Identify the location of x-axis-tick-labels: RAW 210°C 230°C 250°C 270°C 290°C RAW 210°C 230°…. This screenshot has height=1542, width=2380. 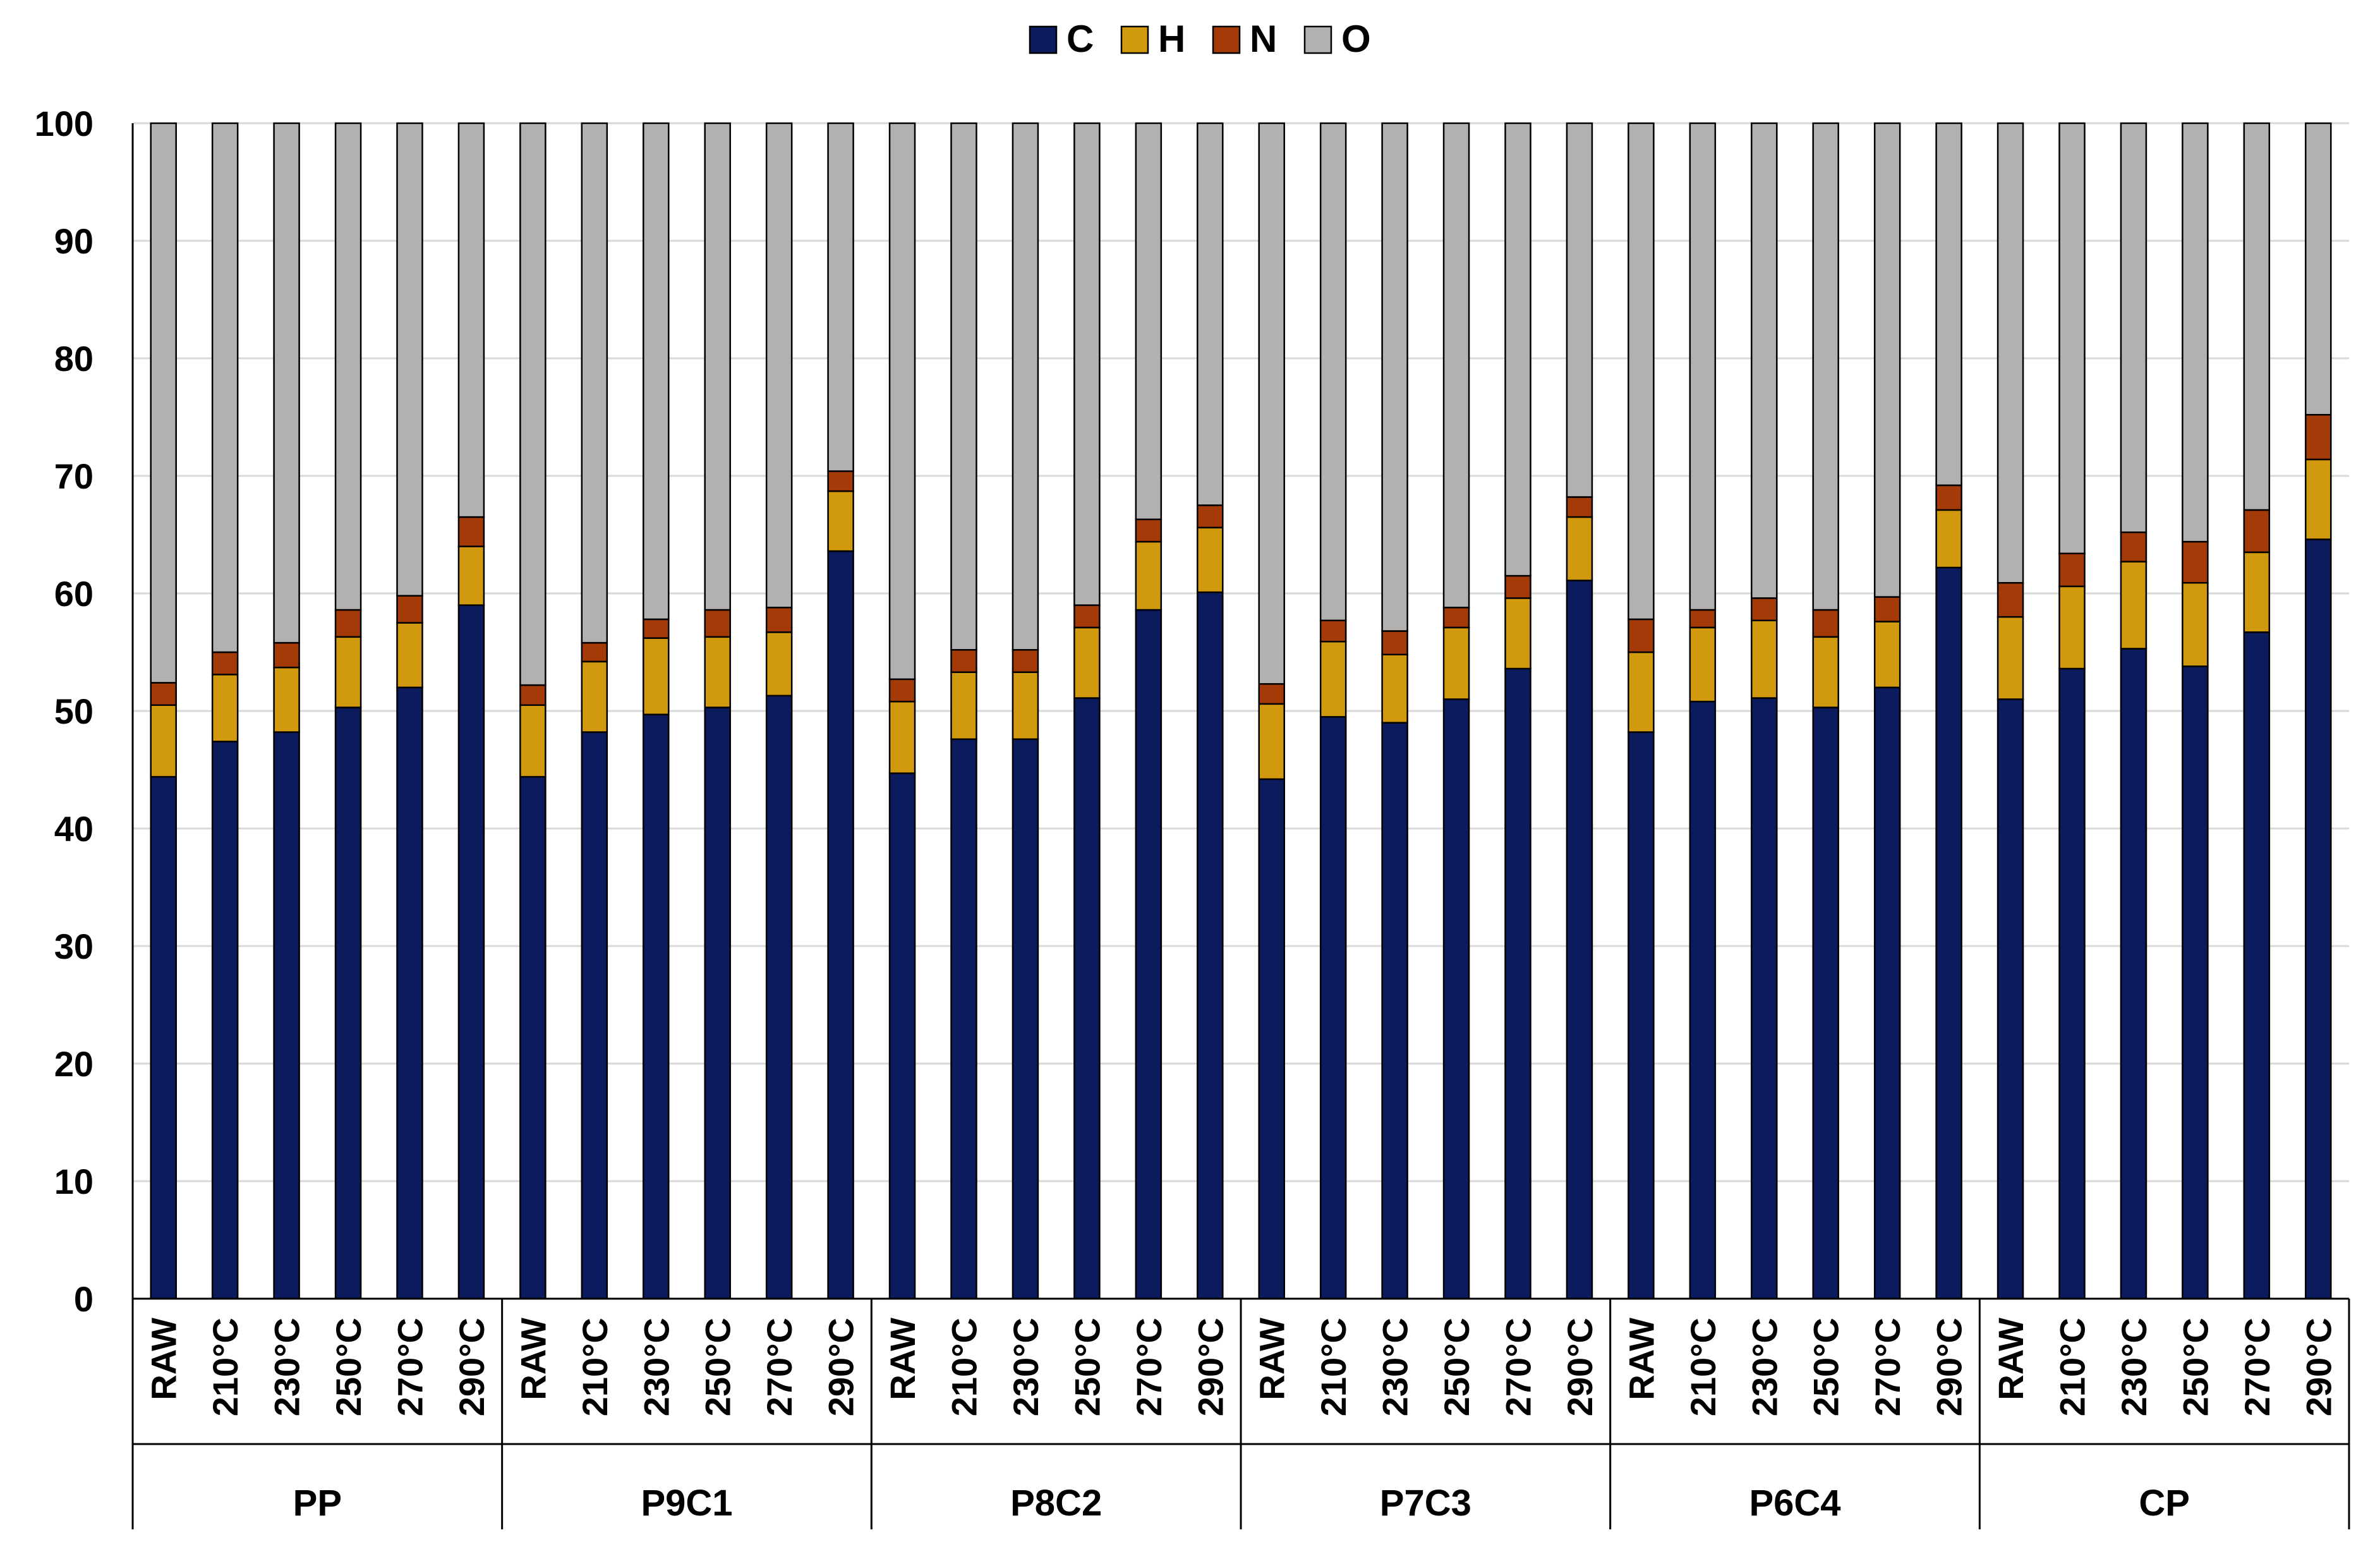
(1241, 1367).